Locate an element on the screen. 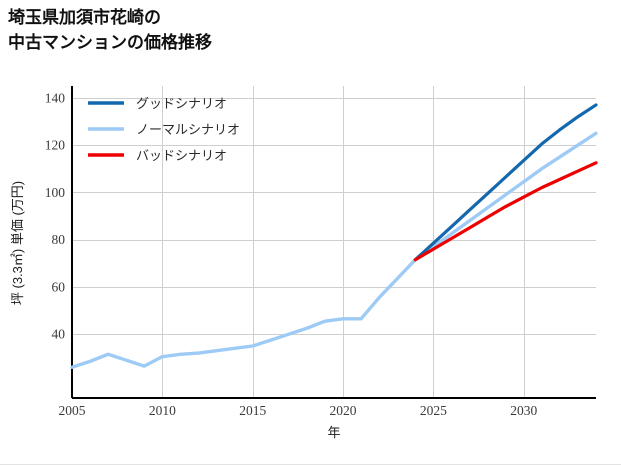 The height and width of the screenshot is (465, 621). x-tick-label: 2020 is located at coordinates (343, 410).